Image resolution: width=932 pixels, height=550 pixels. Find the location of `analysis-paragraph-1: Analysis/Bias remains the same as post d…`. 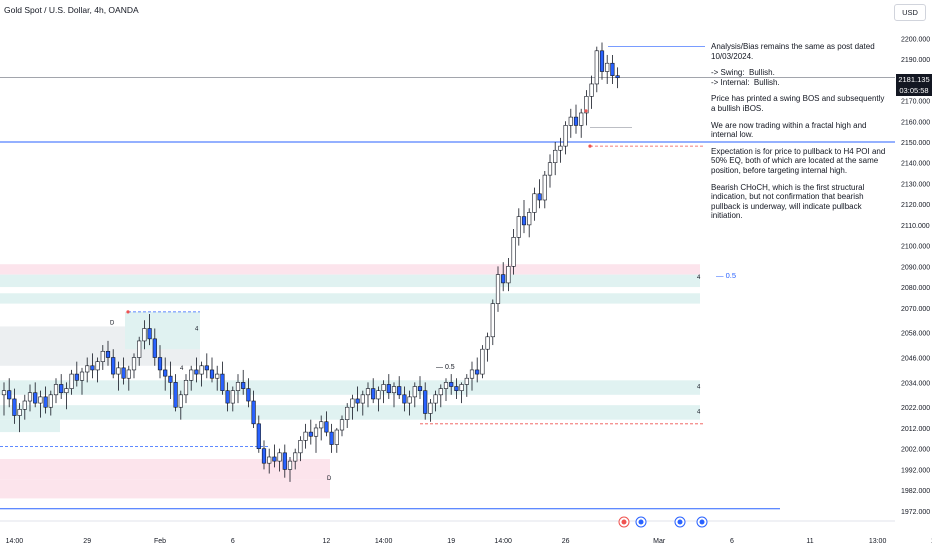

analysis-paragraph-1: Analysis/Bias remains the same as post d… is located at coordinates (794, 51).